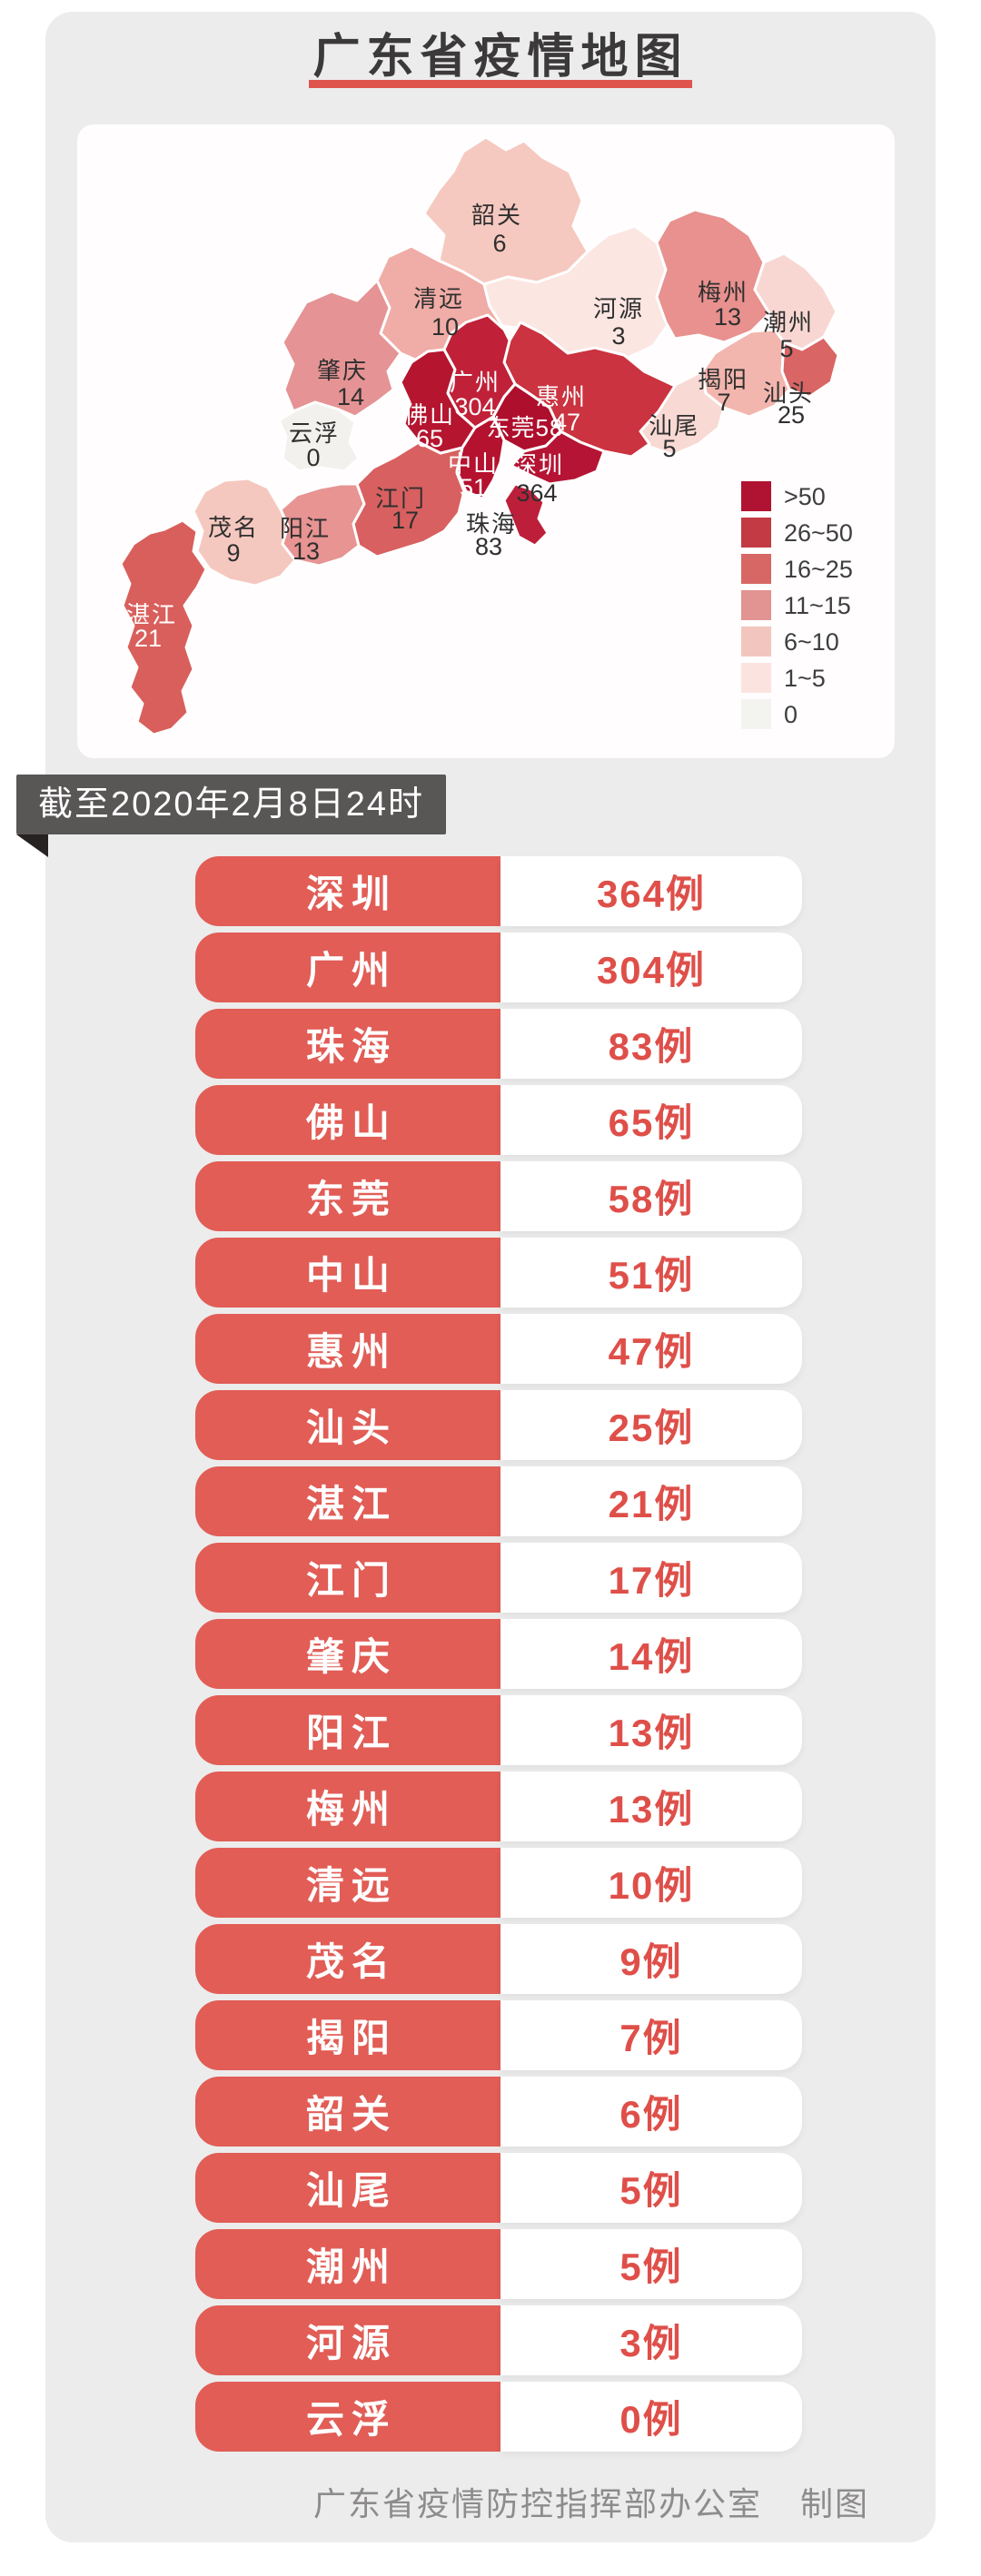 The height and width of the screenshot is (2576, 981). Describe the element at coordinates (163, 627) in the screenshot. I see `map-region-zhanjiang` at that location.